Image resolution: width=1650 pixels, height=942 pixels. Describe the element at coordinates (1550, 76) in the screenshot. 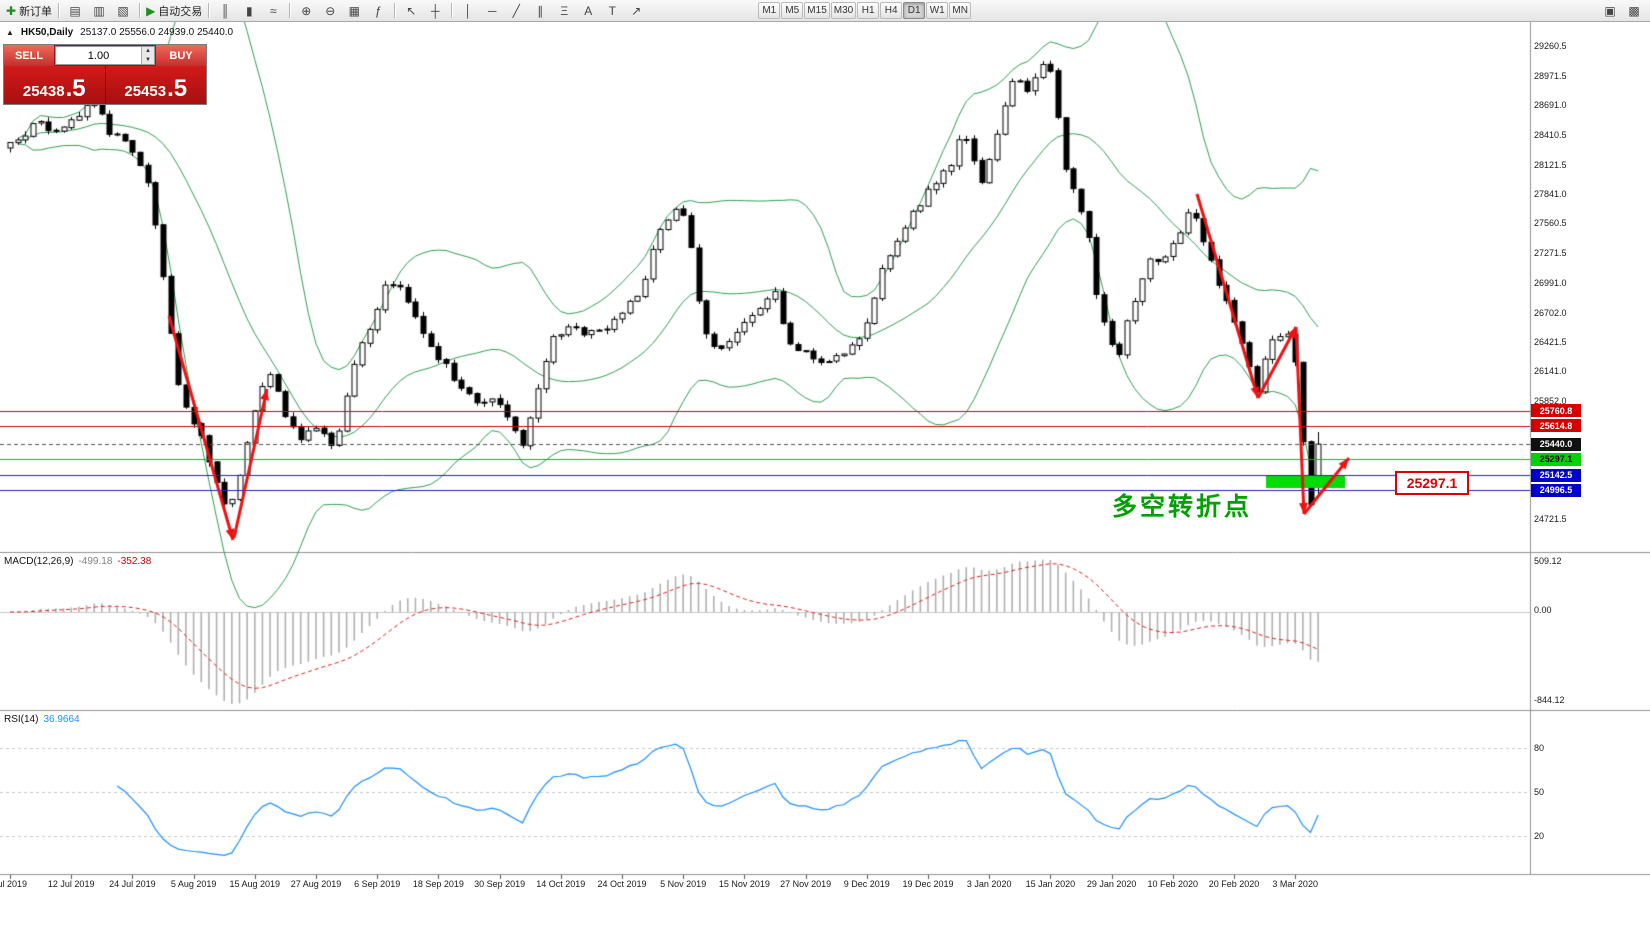

I see `price-axis-label: 28971.5` at that location.